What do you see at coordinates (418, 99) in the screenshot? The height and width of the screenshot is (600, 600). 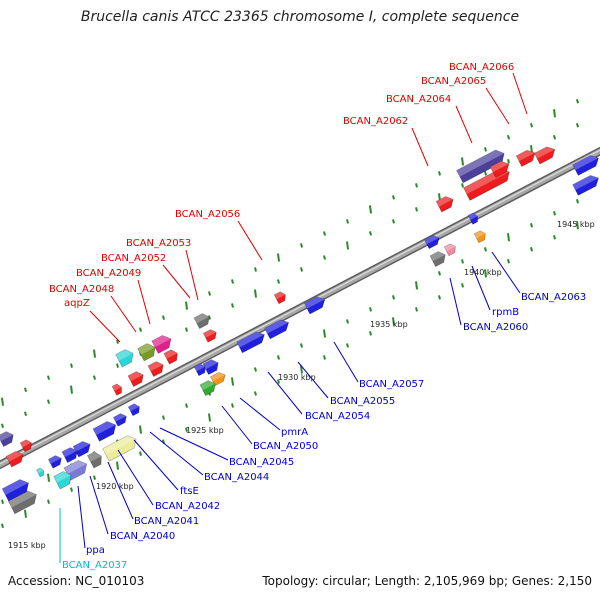 I see `gene-label-bcan-a2064: BCAN_A2064` at bounding box center [418, 99].